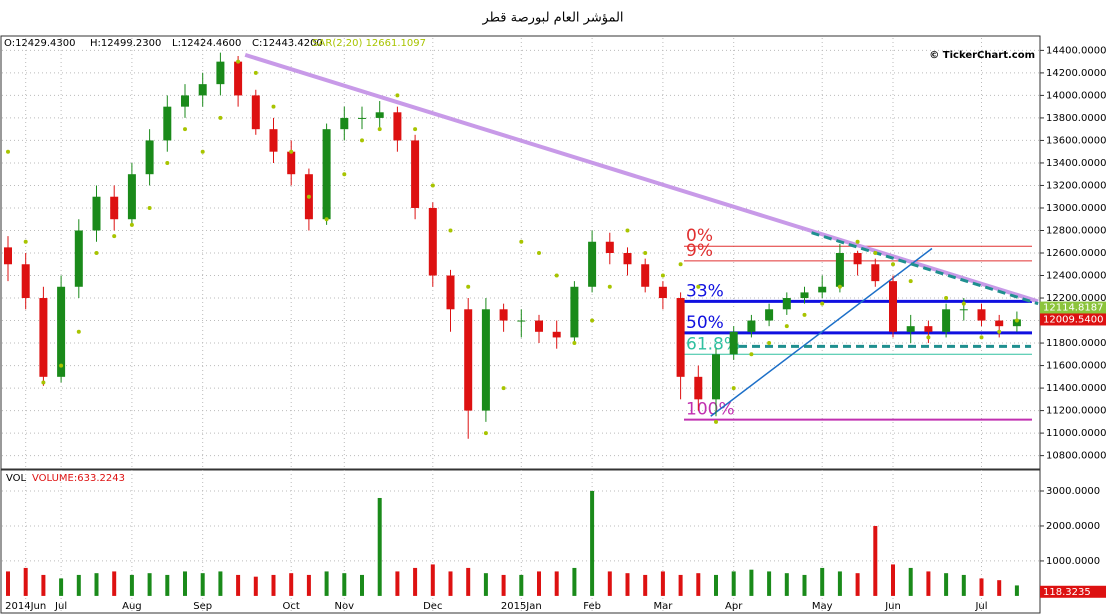  I want to click on last-volume-label: 118.3235, so click(1067, 592).